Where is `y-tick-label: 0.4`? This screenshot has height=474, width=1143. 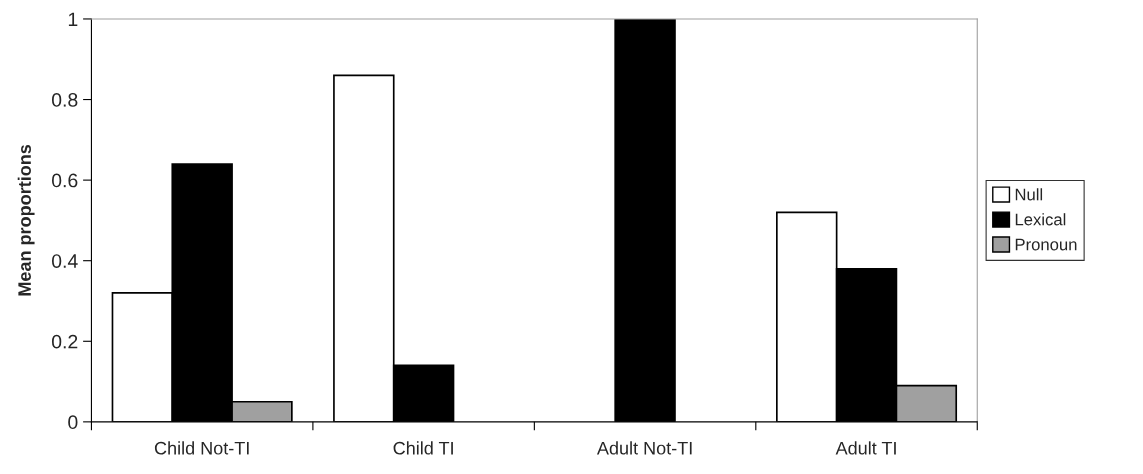
y-tick-label: 0.4 is located at coordinates (64, 261).